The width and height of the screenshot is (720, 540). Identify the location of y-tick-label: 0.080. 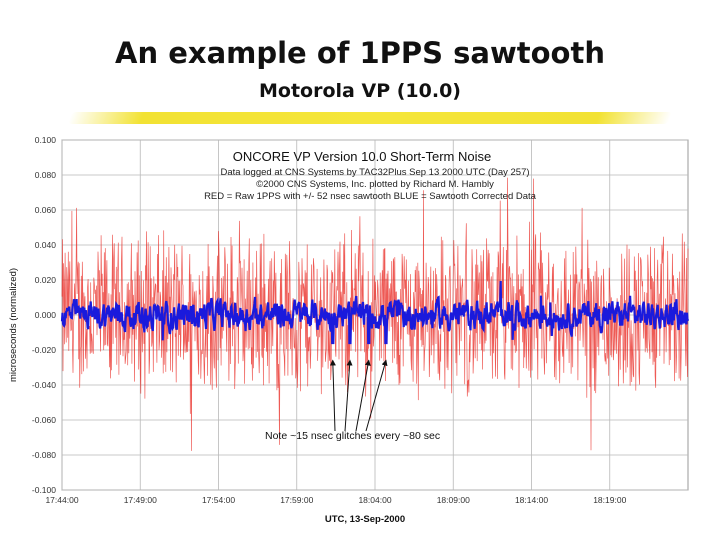
(46, 175).